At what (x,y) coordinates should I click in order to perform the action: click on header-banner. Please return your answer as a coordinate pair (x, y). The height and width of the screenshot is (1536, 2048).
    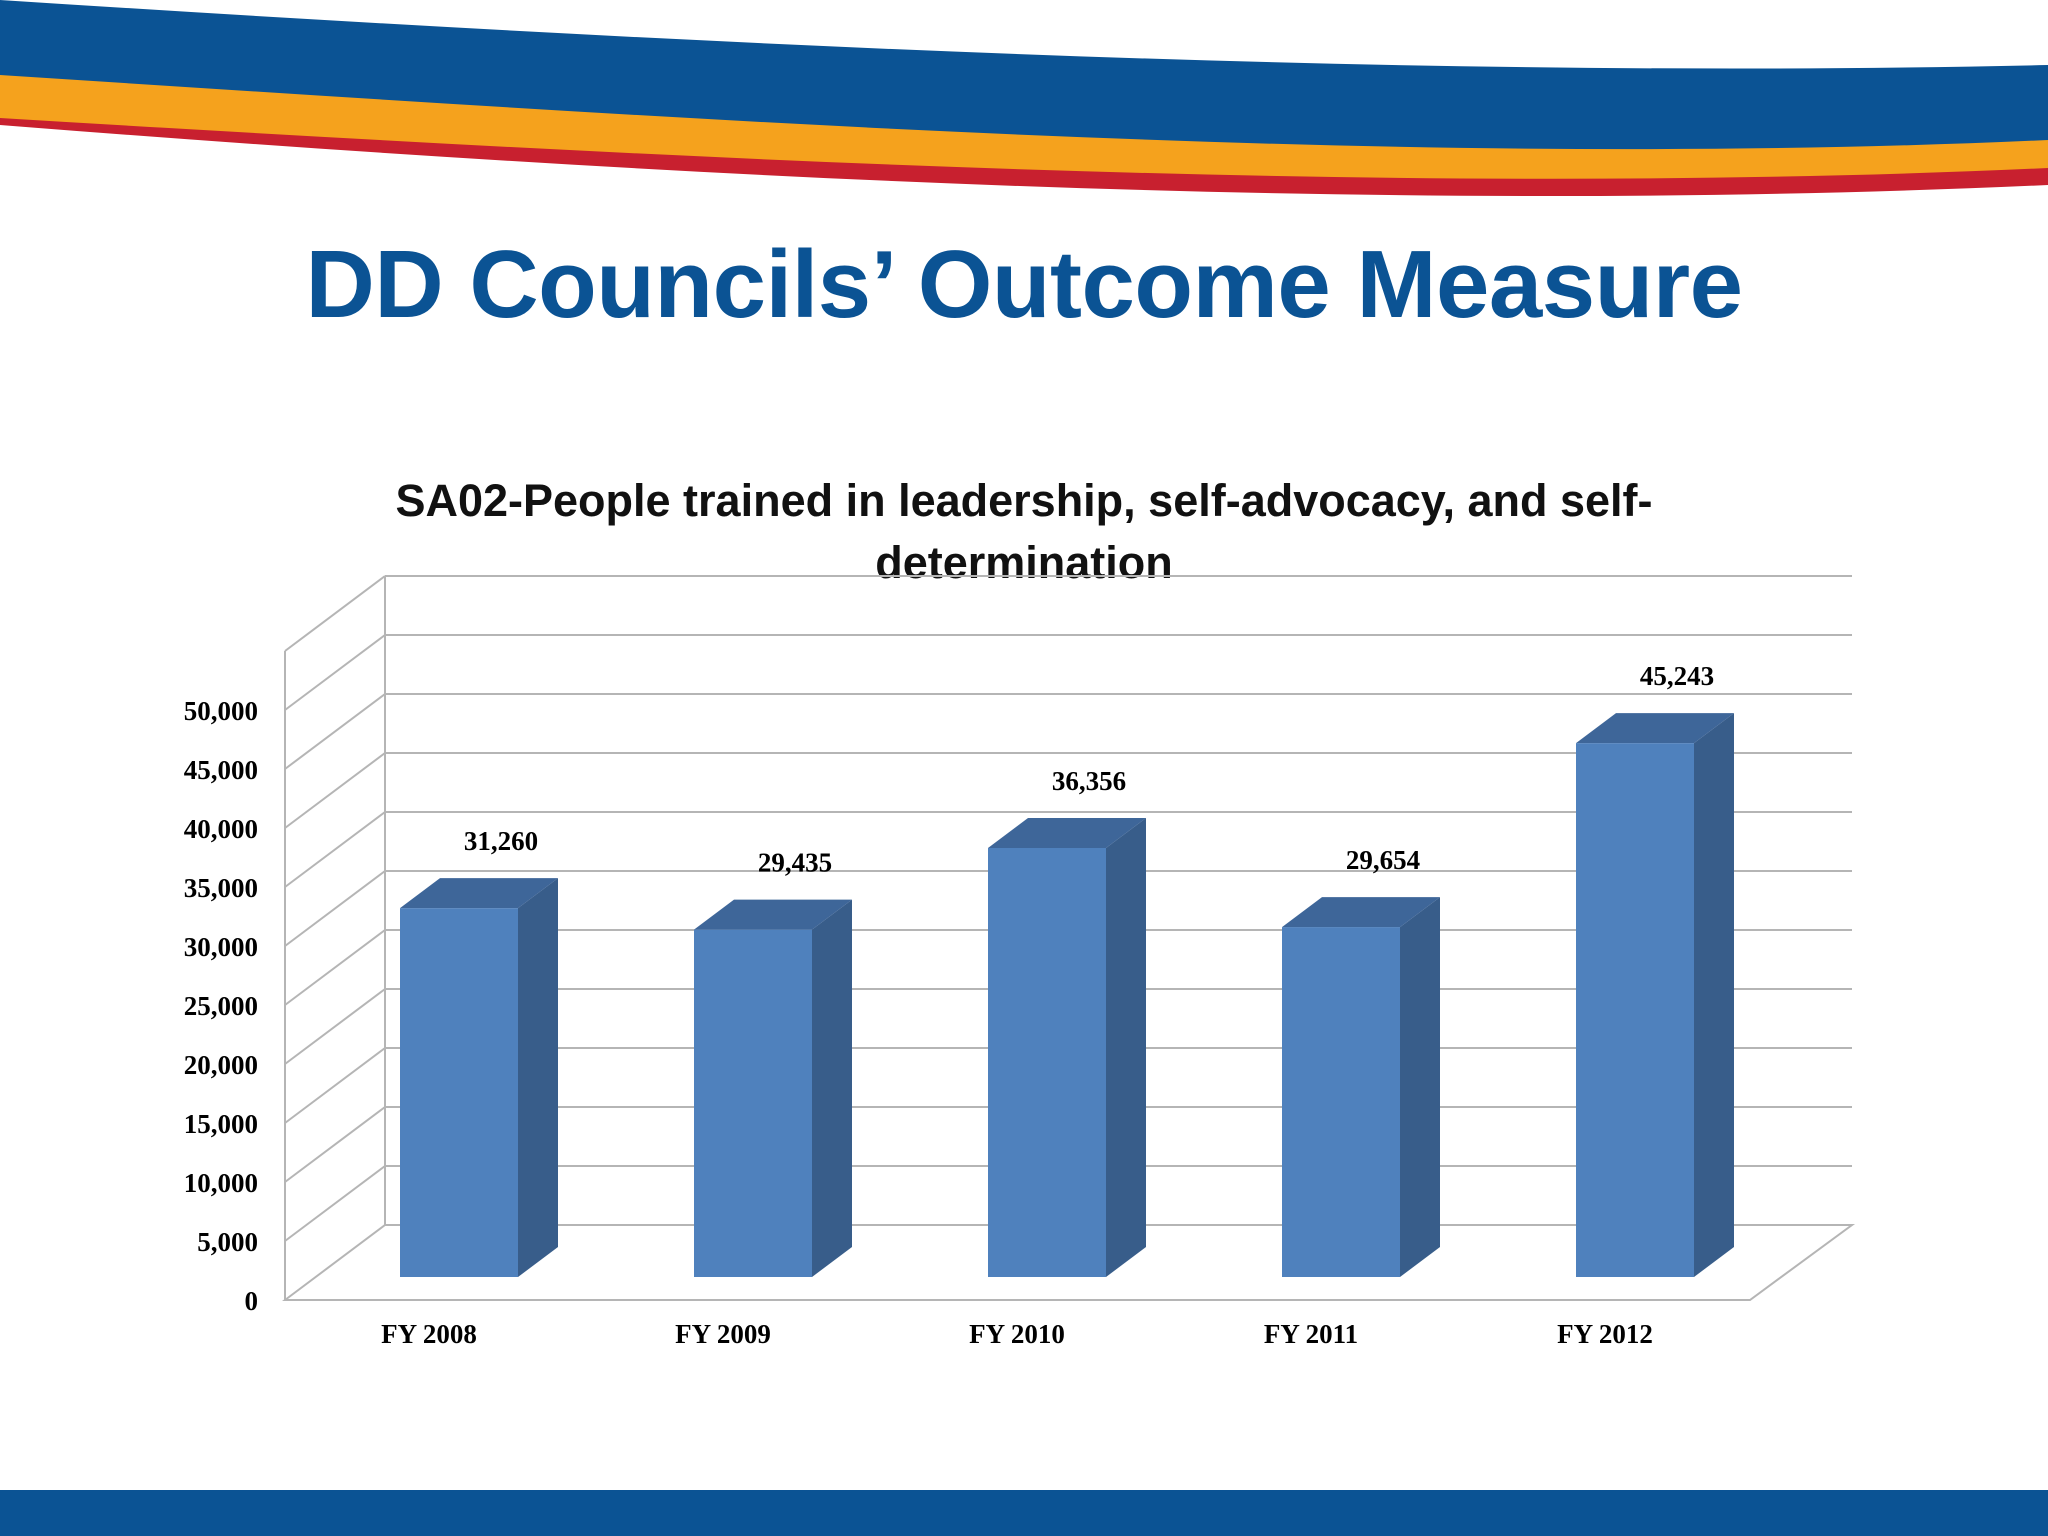
    Looking at the image, I should click on (1024, 98).